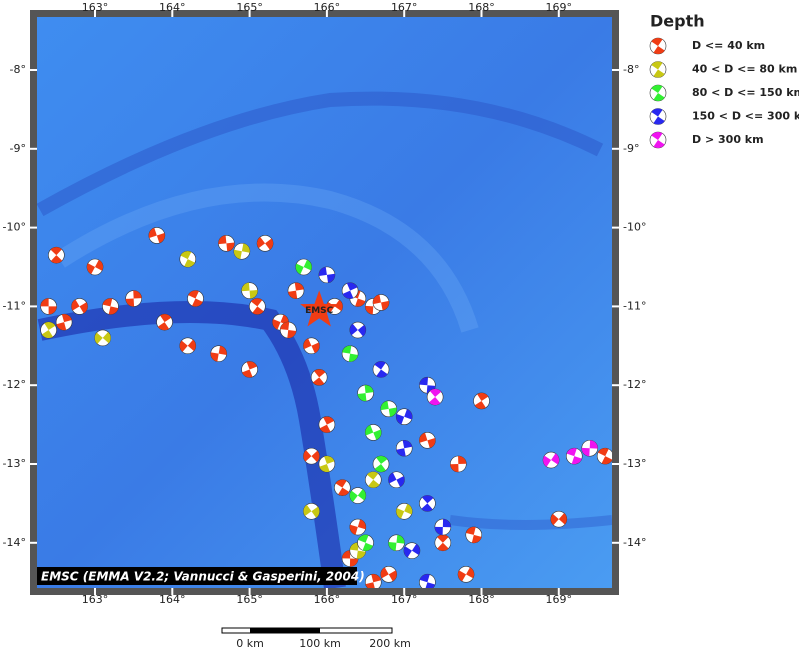 The width and height of the screenshot is (799, 653). Describe the element at coordinates (249, 599) in the screenshot. I see `lon-label: 165°` at that location.